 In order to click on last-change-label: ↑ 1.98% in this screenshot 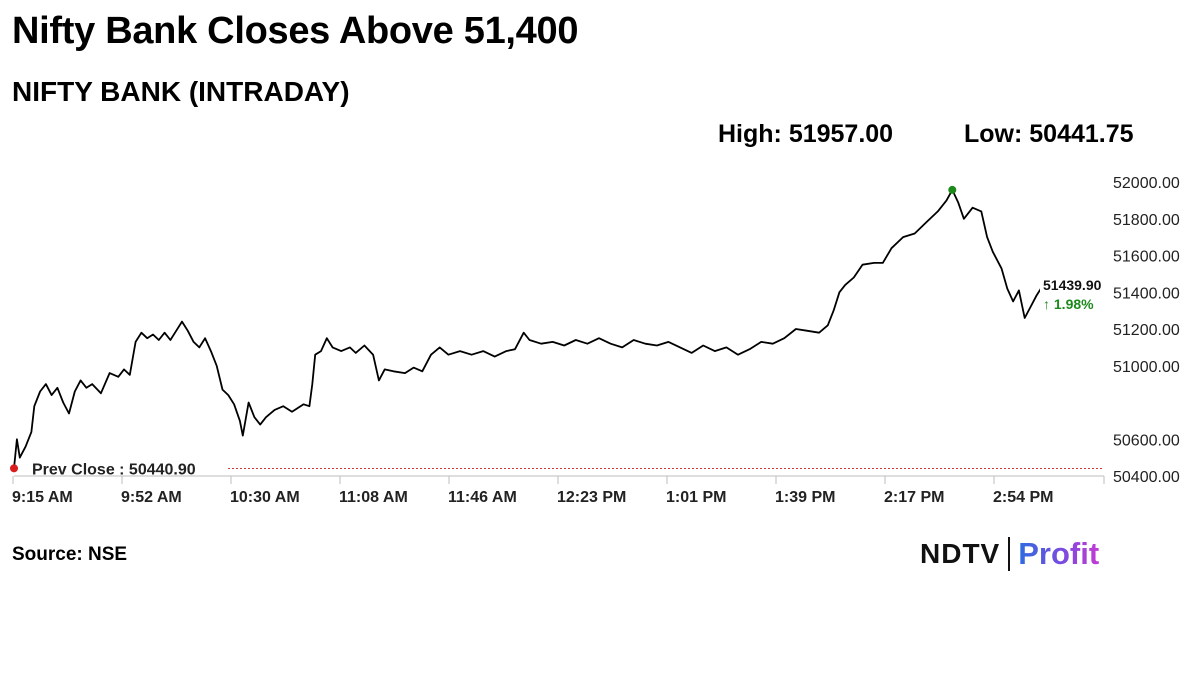, I will do `click(1068, 304)`.